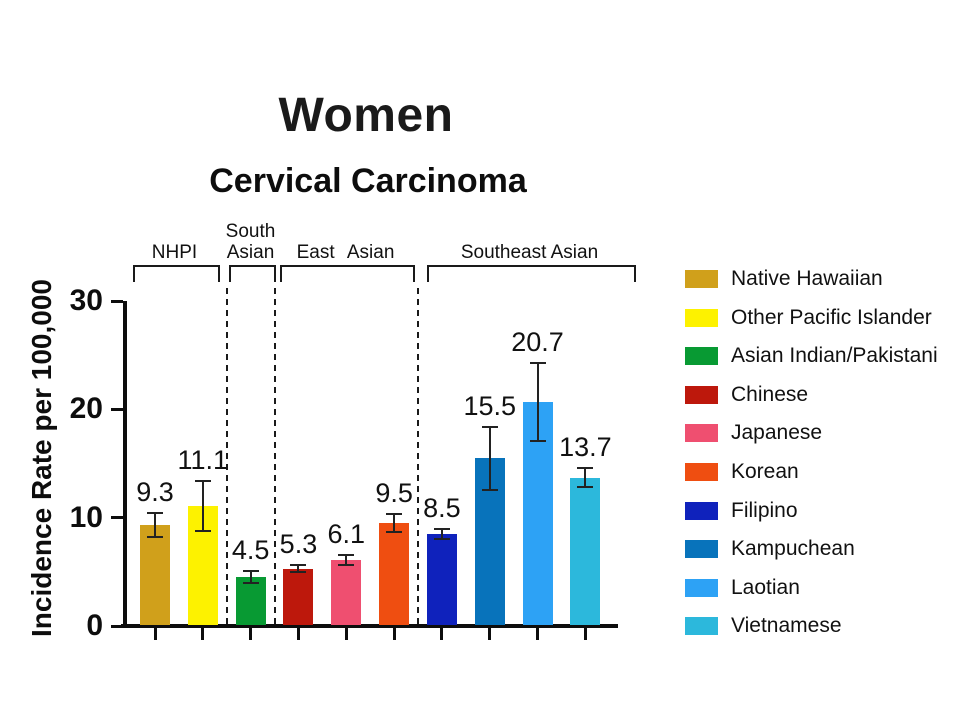 The image size is (970, 728). What do you see at coordinates (125, 464) in the screenshot?
I see `y-axis-line` at bounding box center [125, 464].